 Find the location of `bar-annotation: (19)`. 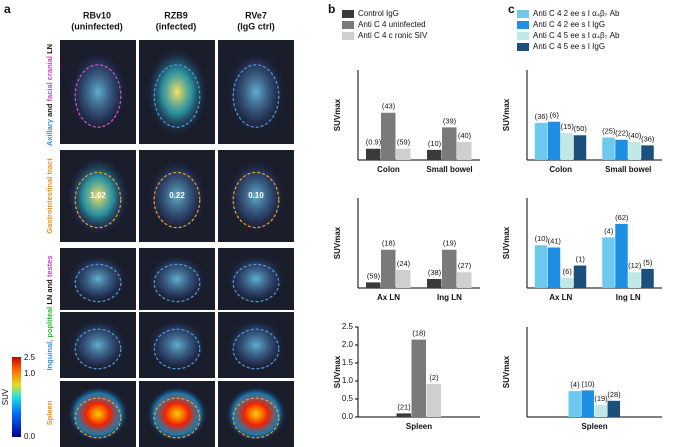

bar-annotation: (19) is located at coordinates (601, 398).